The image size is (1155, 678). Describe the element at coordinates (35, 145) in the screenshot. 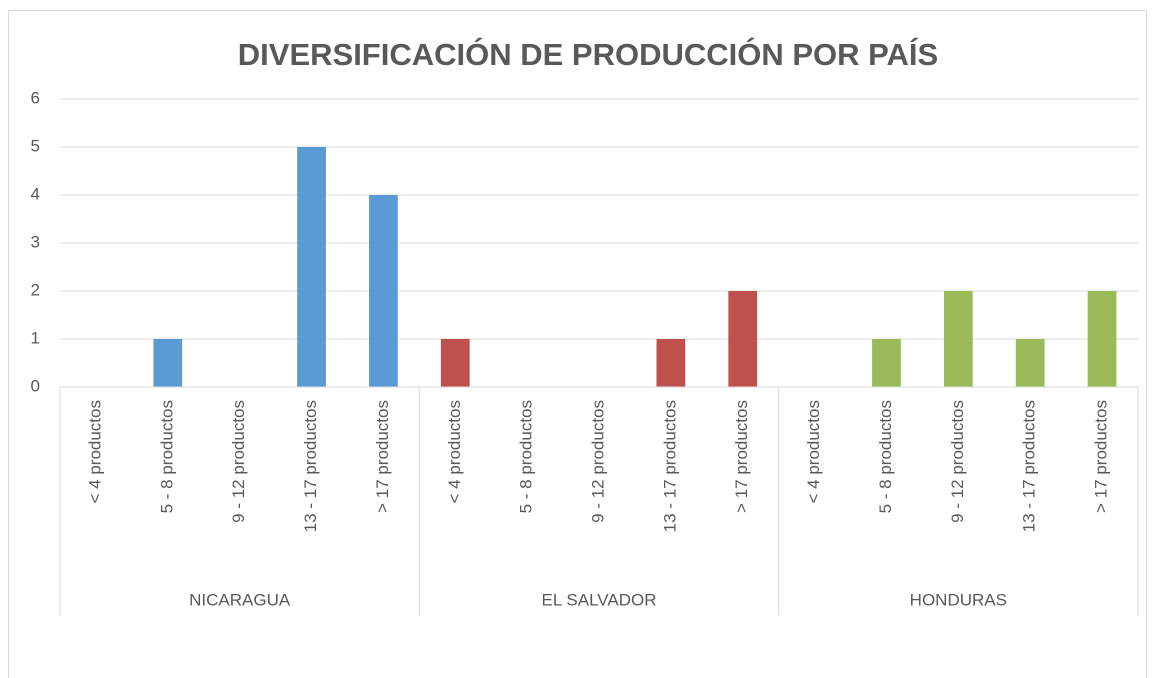

I see `y-tick-label: 5` at that location.